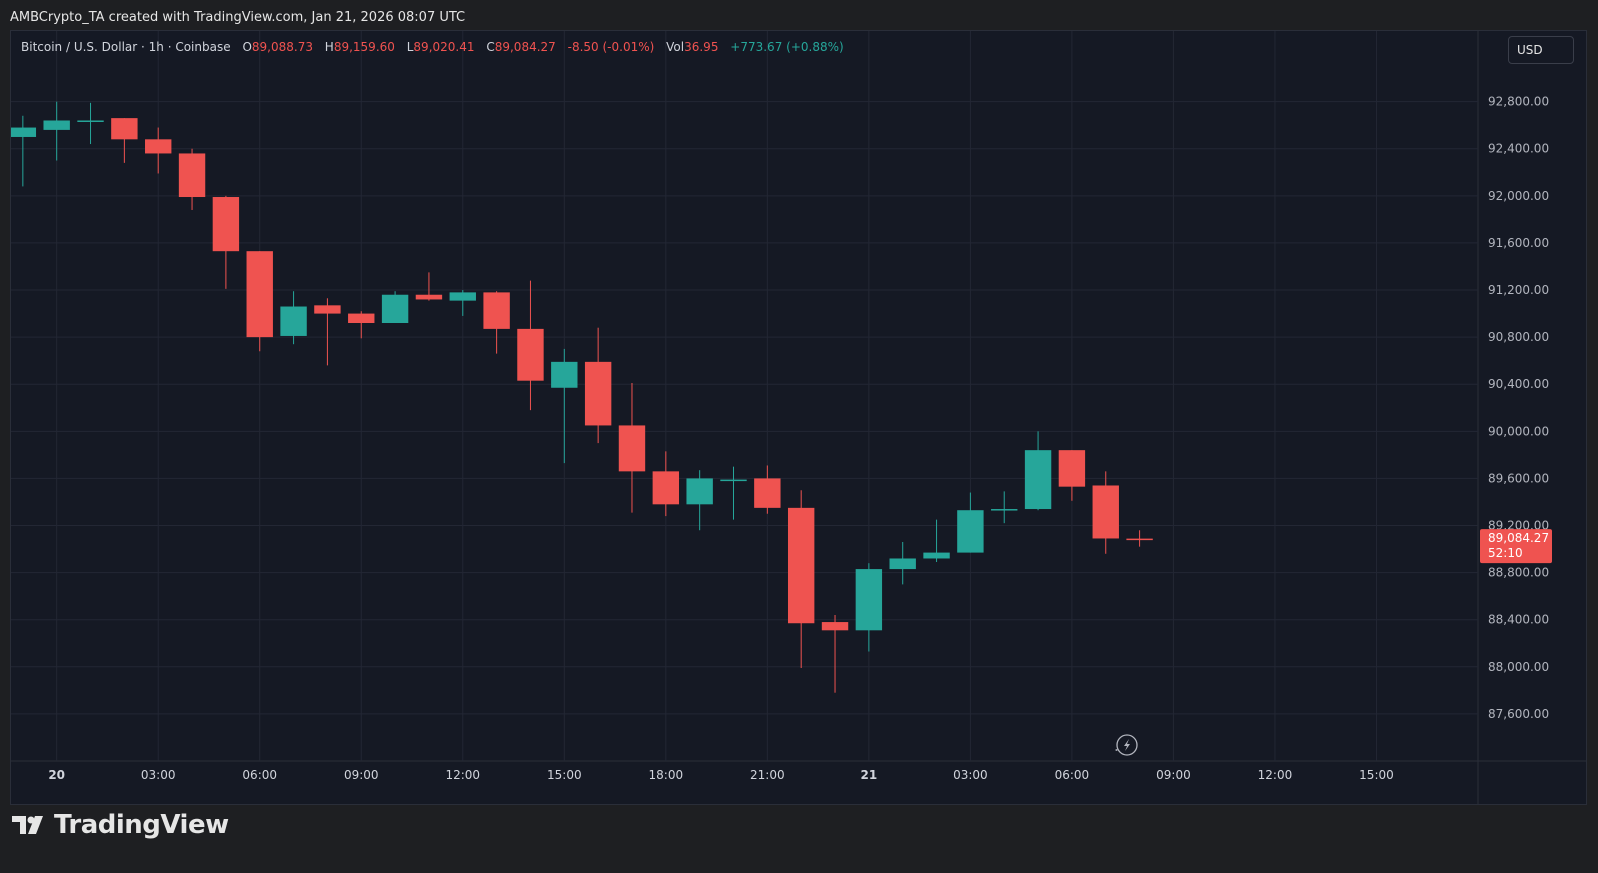 The image size is (1598, 873). I want to click on tradingview-logo: TradingView, so click(120, 825).